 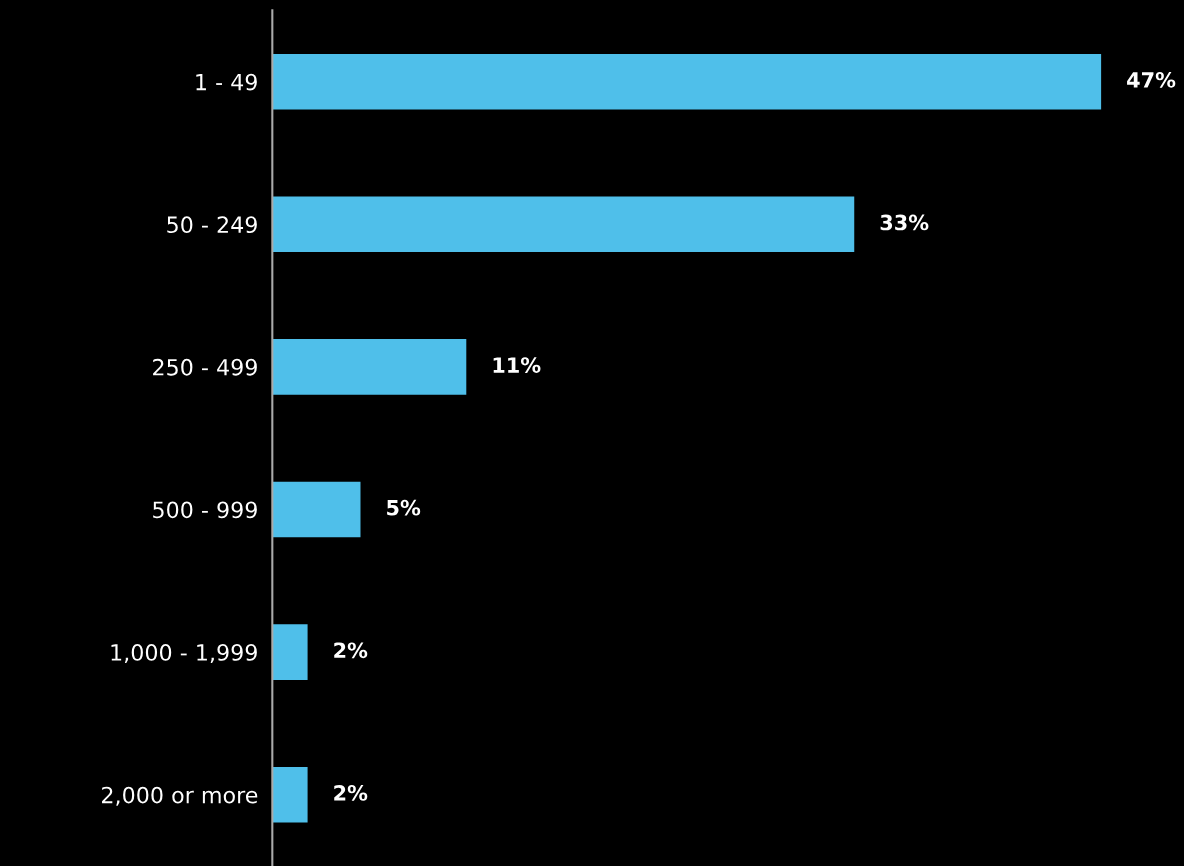 I want to click on y-tick-label: 1,000 - 1,999, so click(x=184, y=654).